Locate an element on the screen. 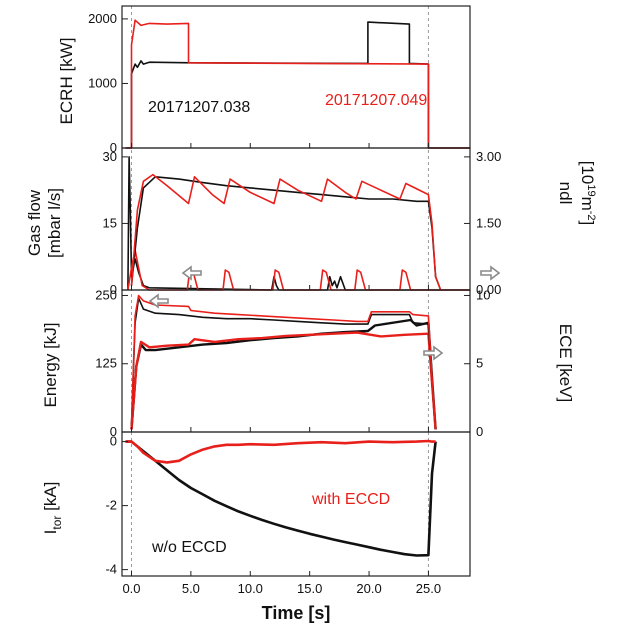 The image size is (618, 630). ytick-label-0-1: 1000 is located at coordinates (102, 82).